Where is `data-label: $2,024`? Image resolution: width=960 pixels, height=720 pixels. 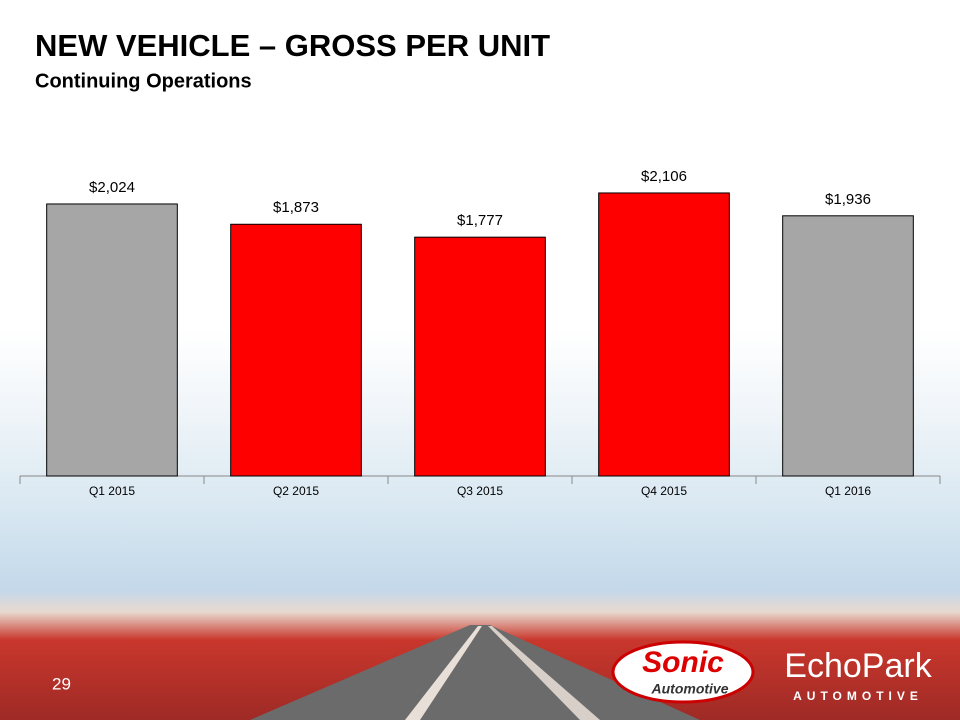 data-label: $2,024 is located at coordinates (112, 187).